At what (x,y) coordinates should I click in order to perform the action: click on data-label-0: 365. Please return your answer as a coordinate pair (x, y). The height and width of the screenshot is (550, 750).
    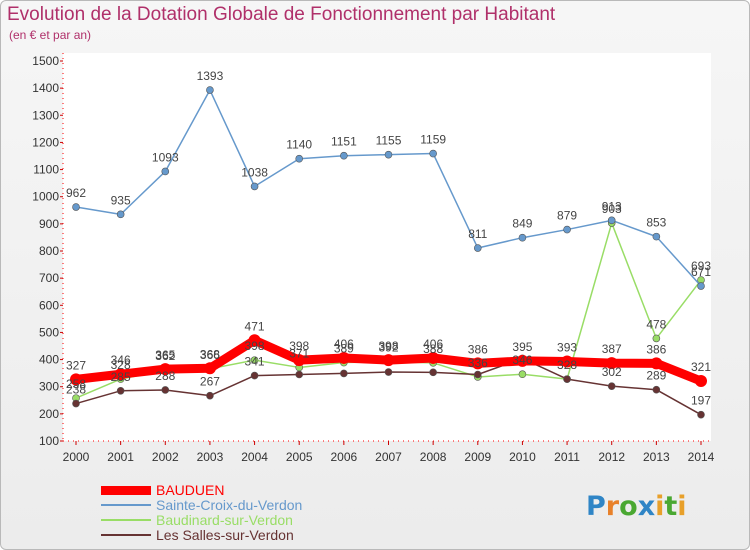
    Looking at the image, I should click on (165, 355).